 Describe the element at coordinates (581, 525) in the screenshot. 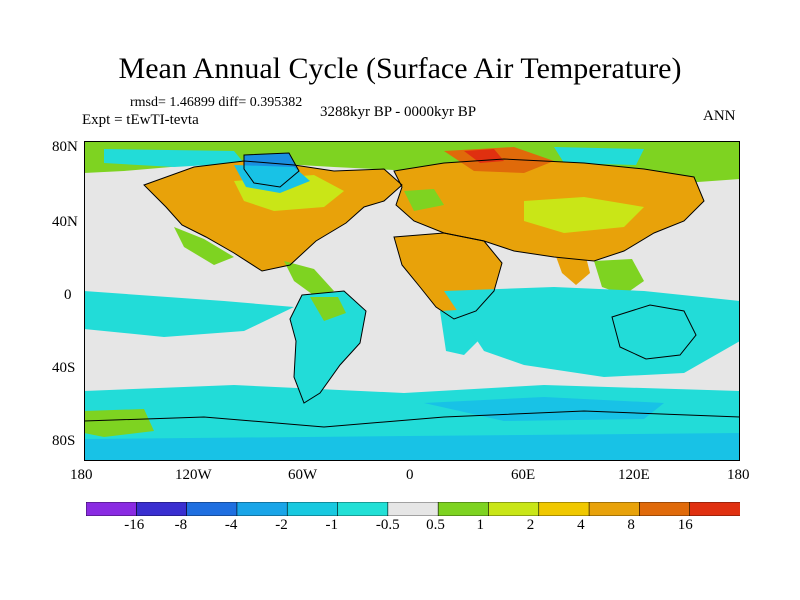

I see `colorbar-label: 4` at that location.